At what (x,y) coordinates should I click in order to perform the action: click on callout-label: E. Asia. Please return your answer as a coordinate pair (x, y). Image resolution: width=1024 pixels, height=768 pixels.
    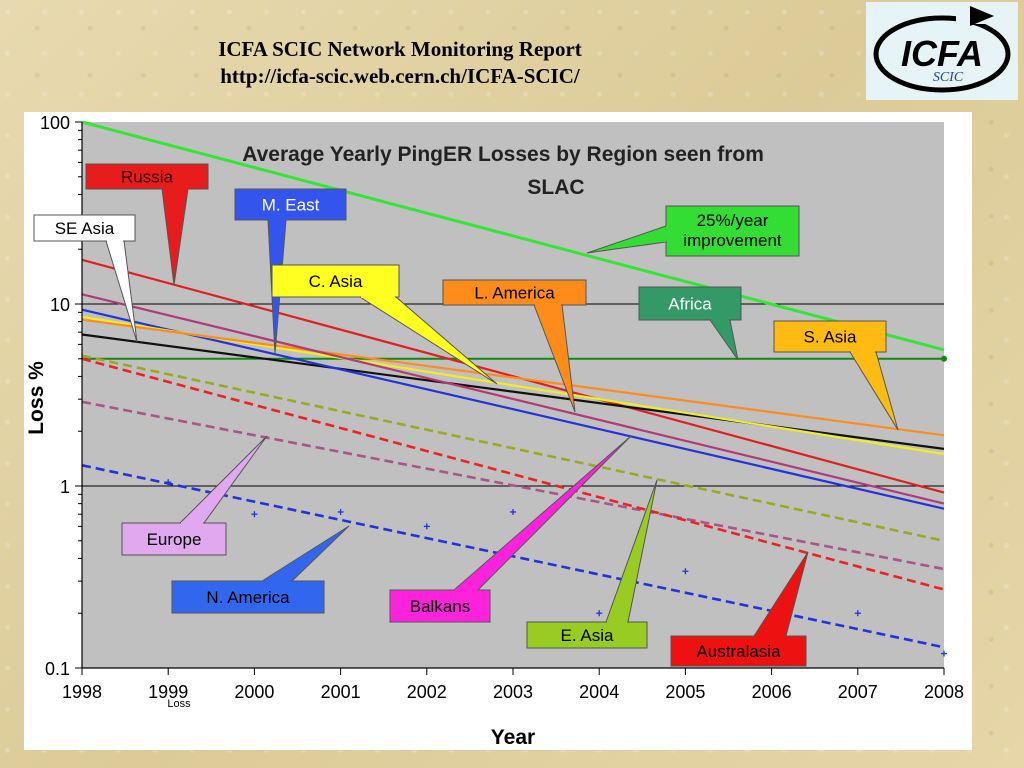
    Looking at the image, I should click on (587, 635).